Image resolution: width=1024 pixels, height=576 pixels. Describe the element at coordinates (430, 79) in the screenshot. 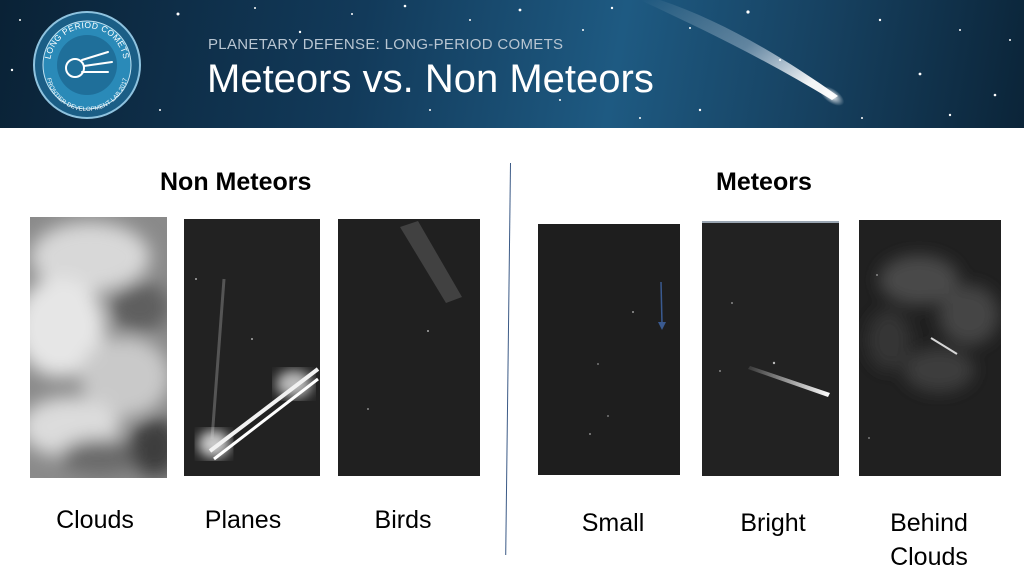

I see `slide-title: Meteors vs. Non Meteors` at that location.